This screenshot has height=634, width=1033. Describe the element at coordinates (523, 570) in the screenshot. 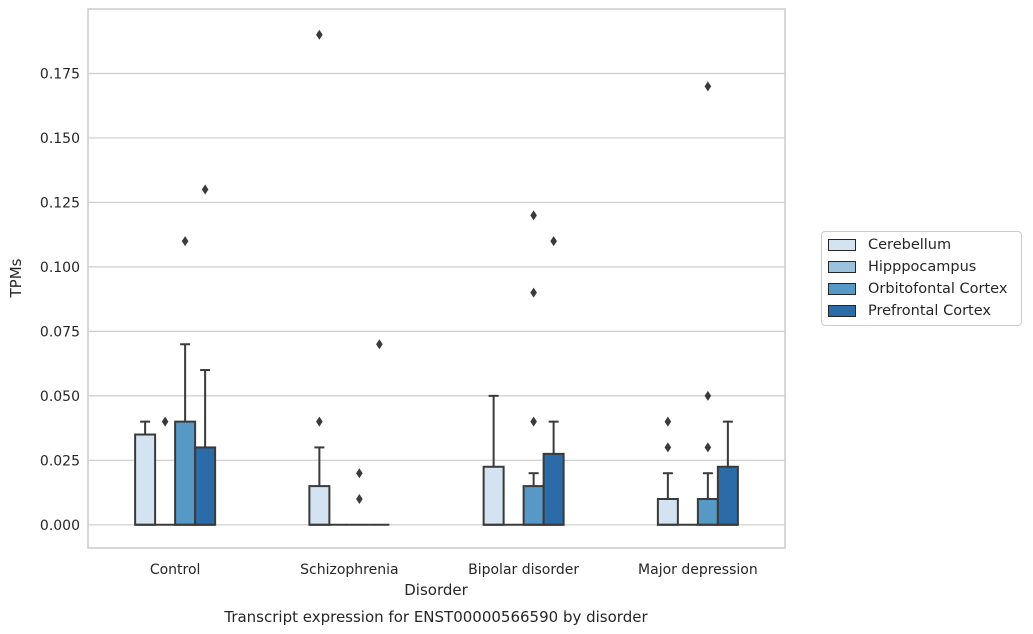

I see `x-tick-label: Bipolar disorder` at that location.